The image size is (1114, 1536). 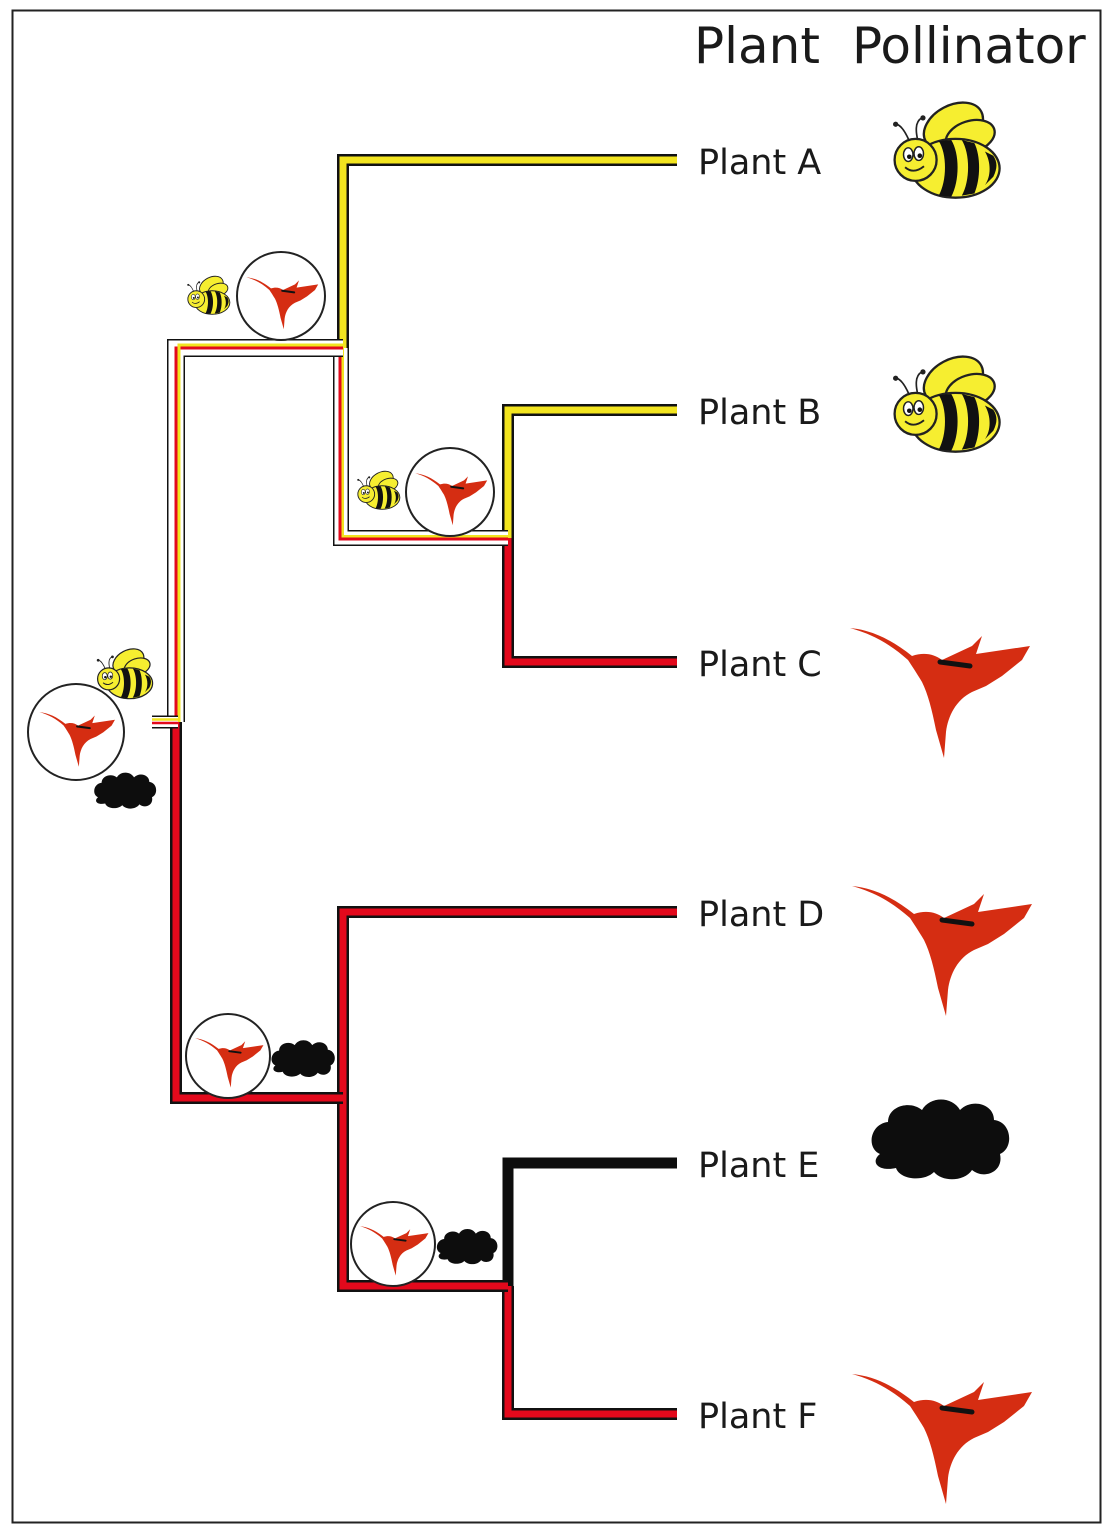 I want to click on branch-abc-ancestor, so click(x=255, y=530).